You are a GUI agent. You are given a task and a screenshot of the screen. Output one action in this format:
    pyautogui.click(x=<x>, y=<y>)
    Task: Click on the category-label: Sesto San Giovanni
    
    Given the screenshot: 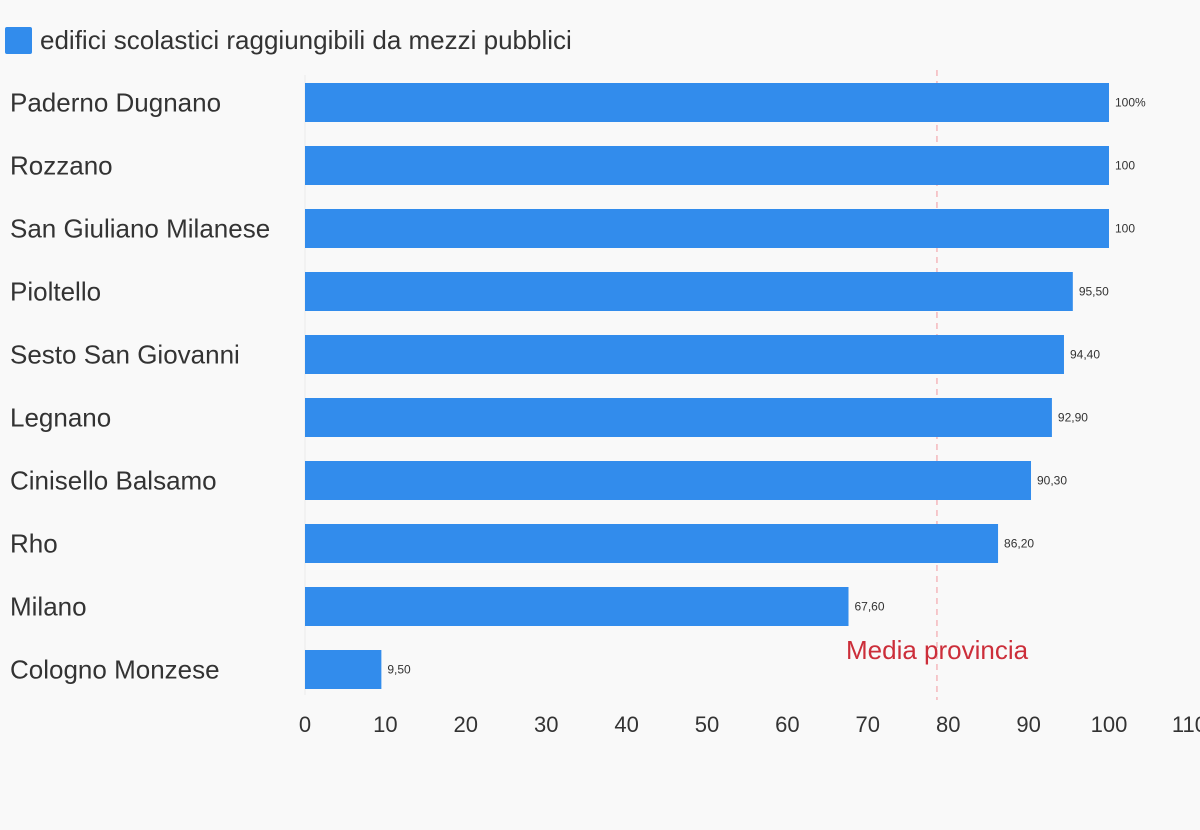 What is the action you would take?
    pyautogui.click(x=125, y=355)
    